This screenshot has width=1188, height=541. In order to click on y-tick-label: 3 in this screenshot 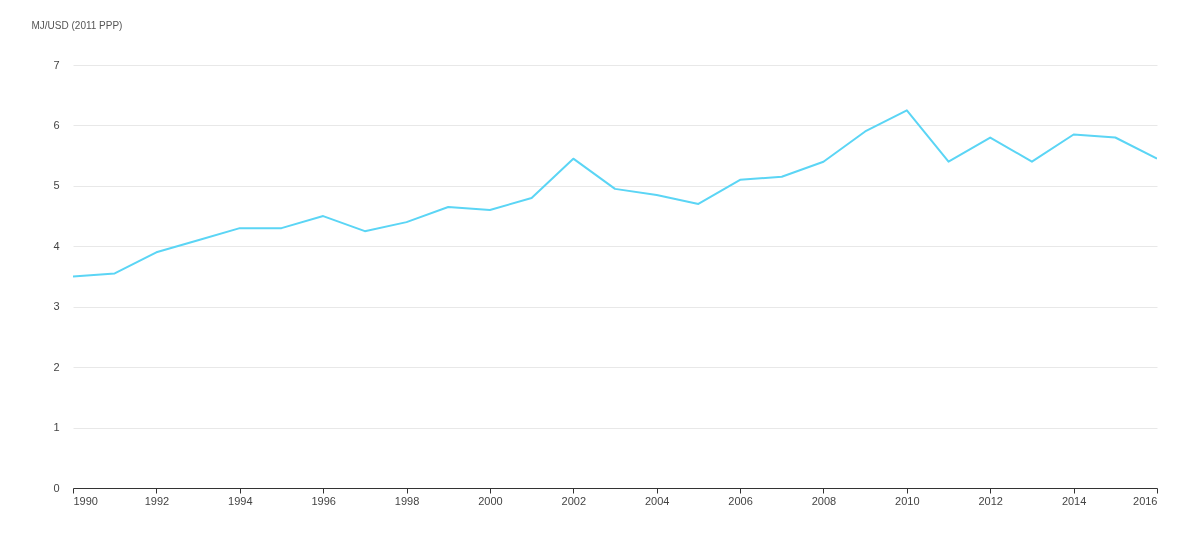, I will do `click(56, 306)`.